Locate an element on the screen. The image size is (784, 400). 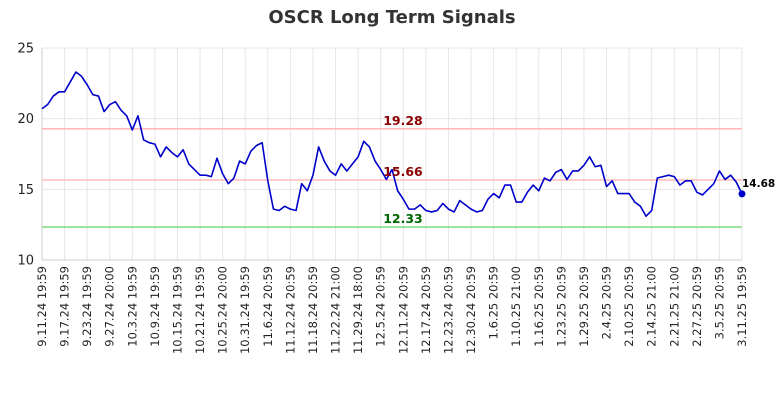
x-tick-label: 2.21.25 21:00 is located at coordinates (674, 306).